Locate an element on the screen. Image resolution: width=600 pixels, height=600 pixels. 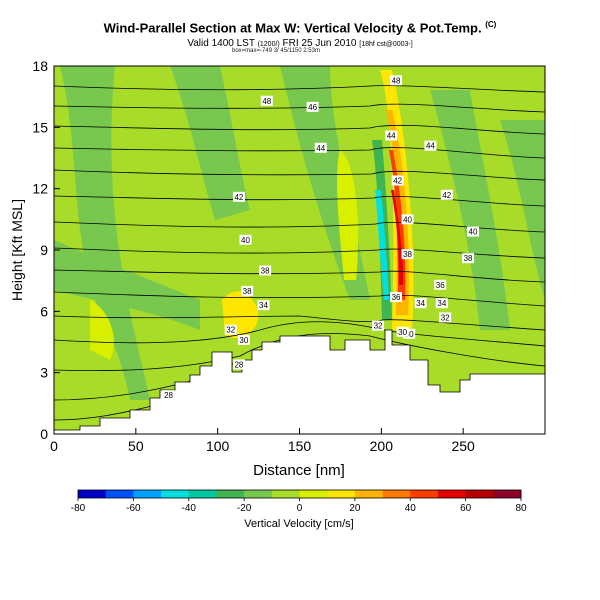
chart-subtitle-line2: box=max=-749 3/ 45/1150 2:53m is located at coordinates (276, 51).